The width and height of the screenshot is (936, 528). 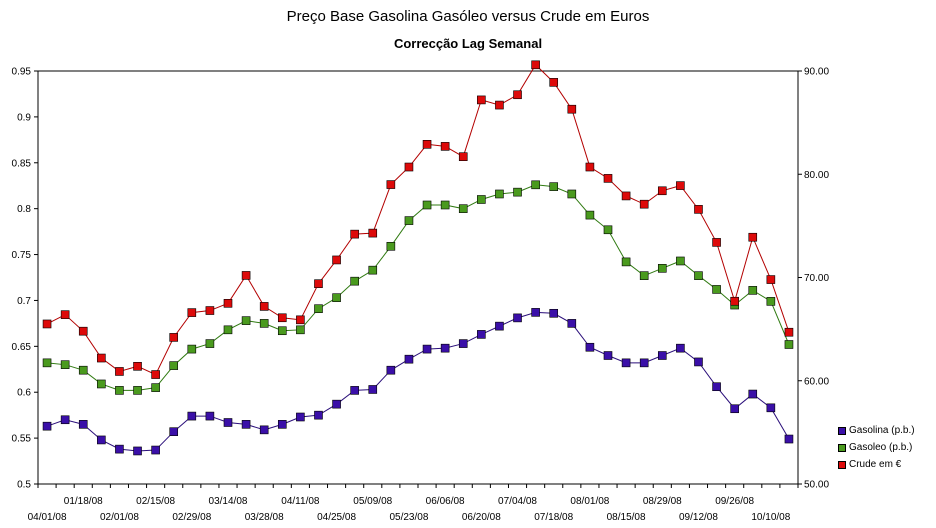 What do you see at coordinates (816, 485) in the screenshot?
I see `y-right-tick-label: 50.00` at bounding box center [816, 485].